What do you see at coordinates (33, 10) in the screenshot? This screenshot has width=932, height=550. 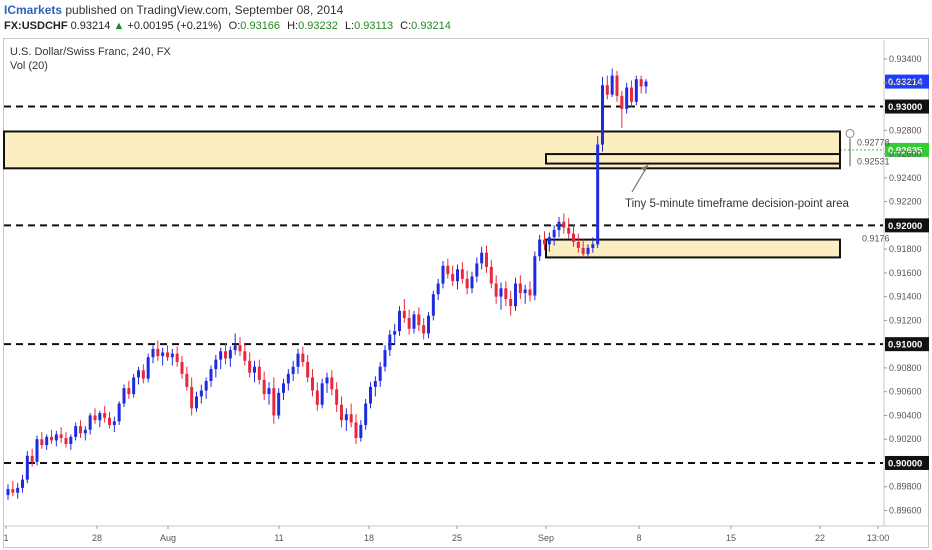 I see `publisher-link: ICmarkets` at bounding box center [33, 10].